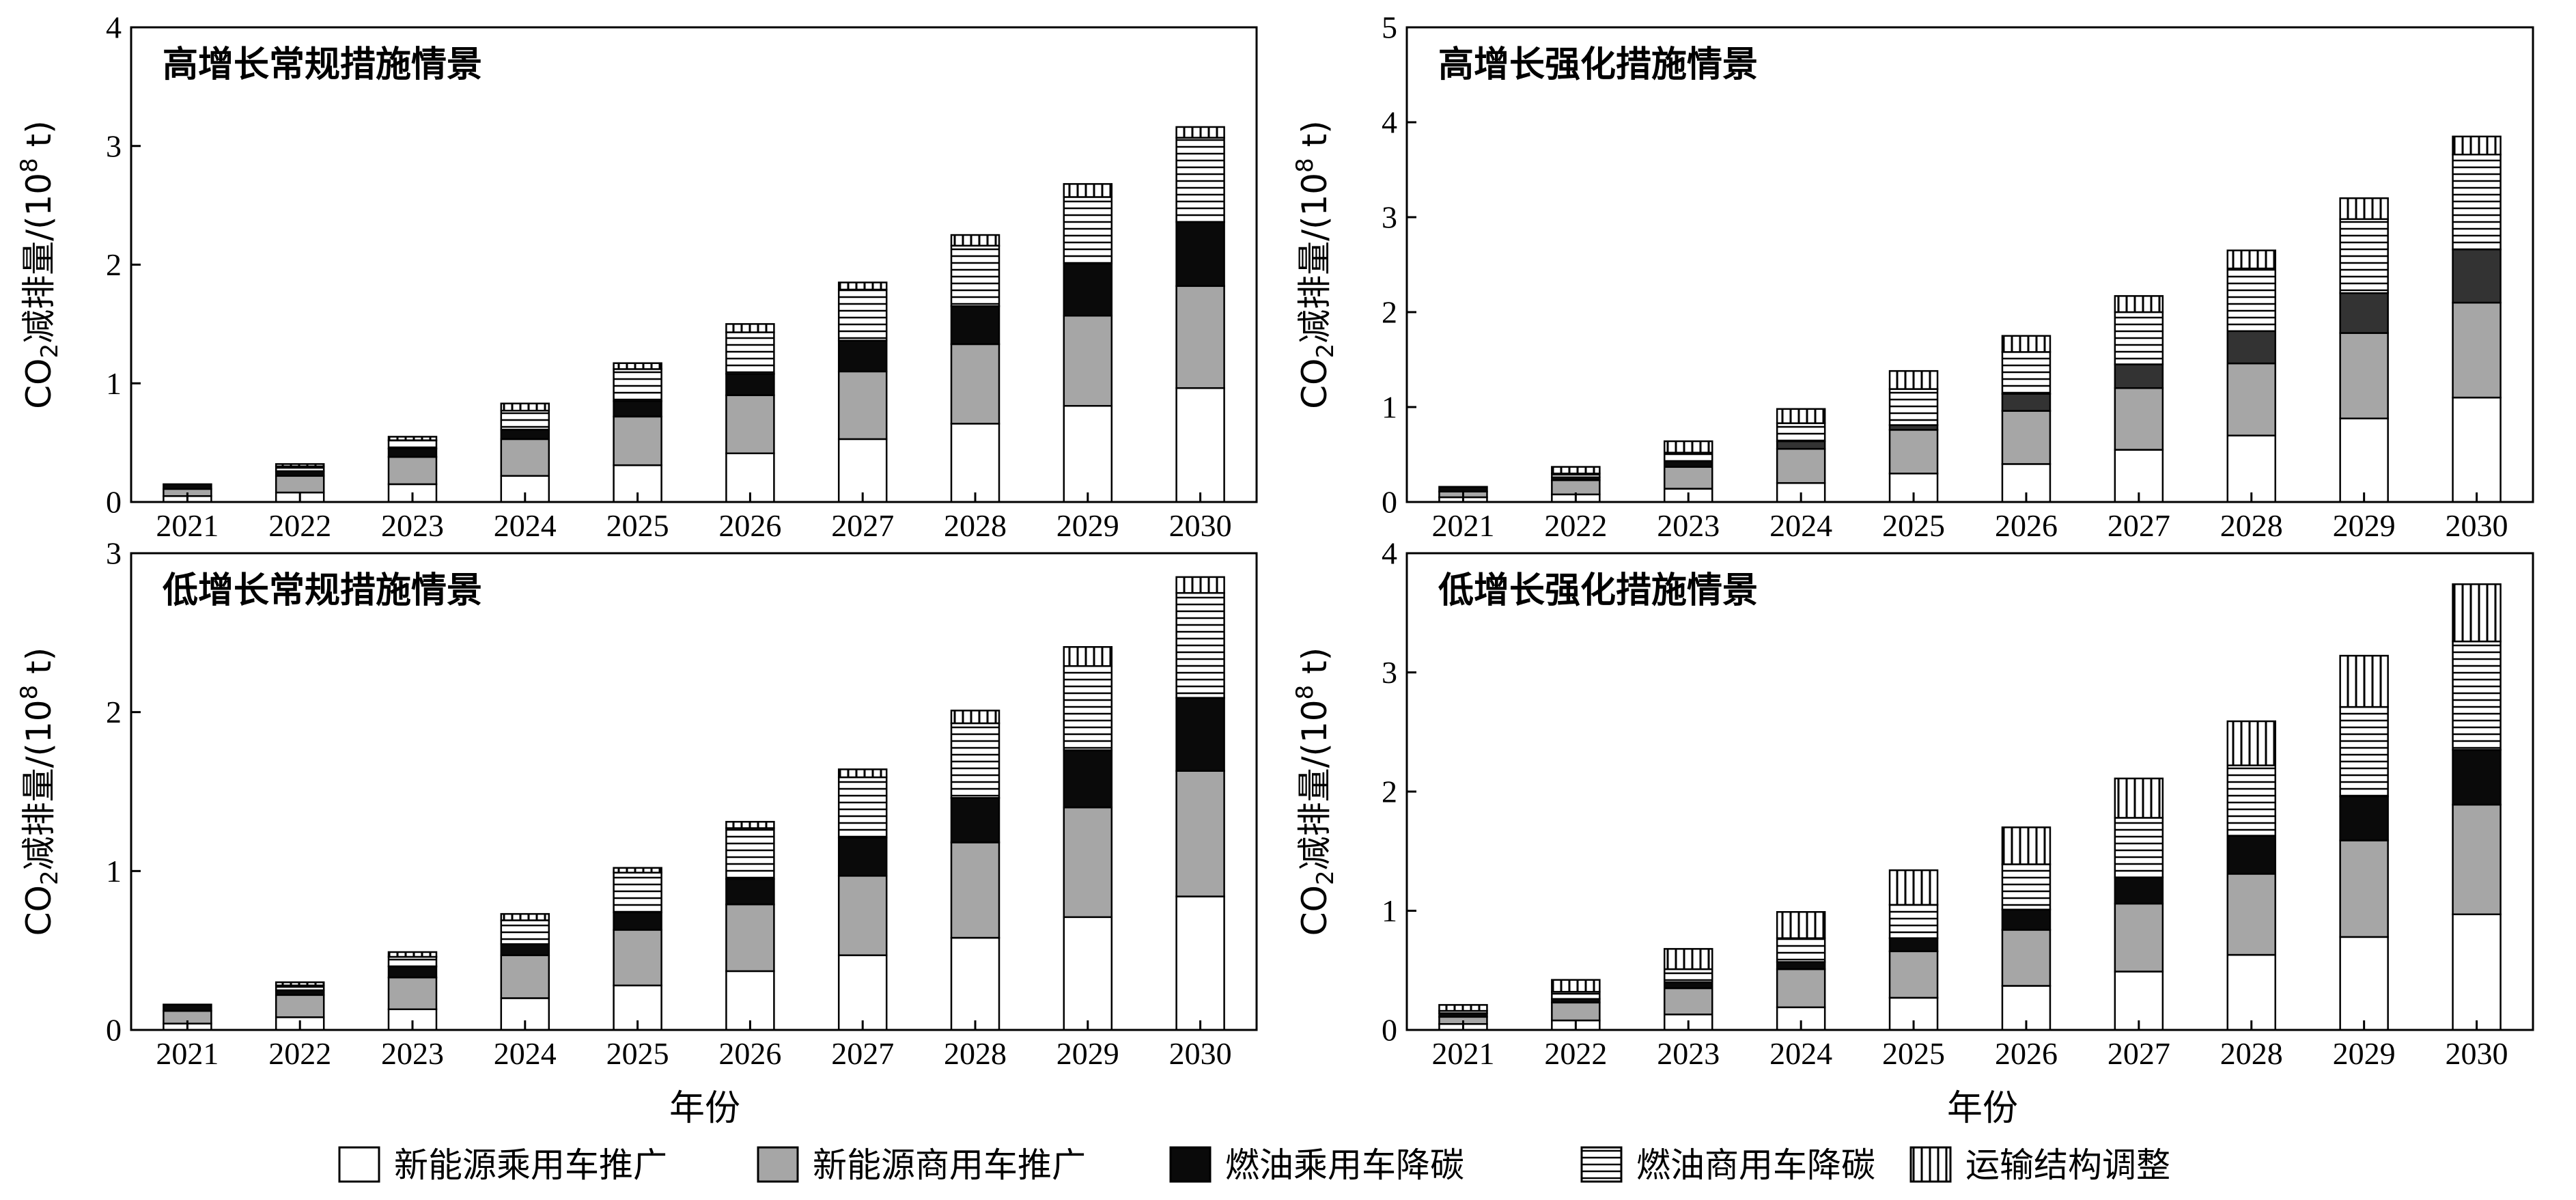 The image size is (2576, 1200). I want to click on x-tick-label: 2022, so click(299, 1053).